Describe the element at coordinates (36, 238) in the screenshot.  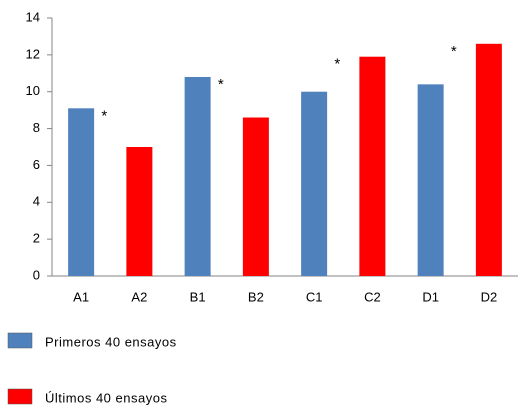
I see `y-tick-label: 2` at that location.